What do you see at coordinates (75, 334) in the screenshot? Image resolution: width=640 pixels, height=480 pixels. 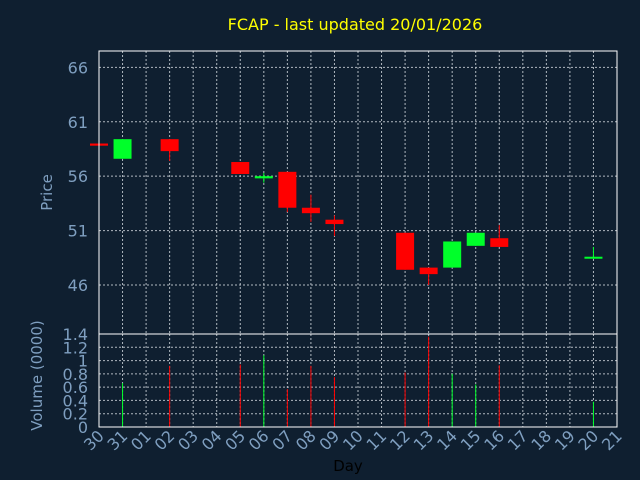 I see `volume-tick-label: 1.4` at bounding box center [75, 334].